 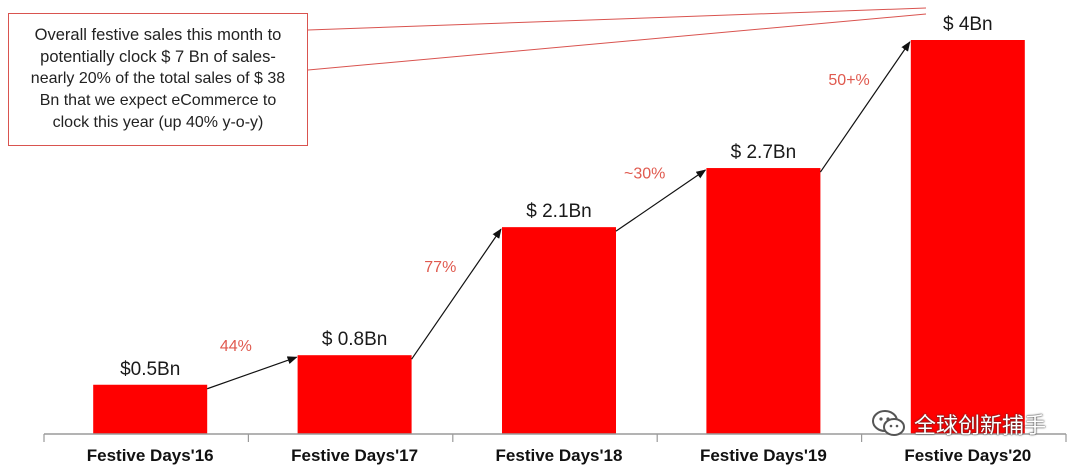 What do you see at coordinates (158, 100) in the screenshot?
I see `callout-line-4: Bn that we expect eCommerce to` at bounding box center [158, 100].